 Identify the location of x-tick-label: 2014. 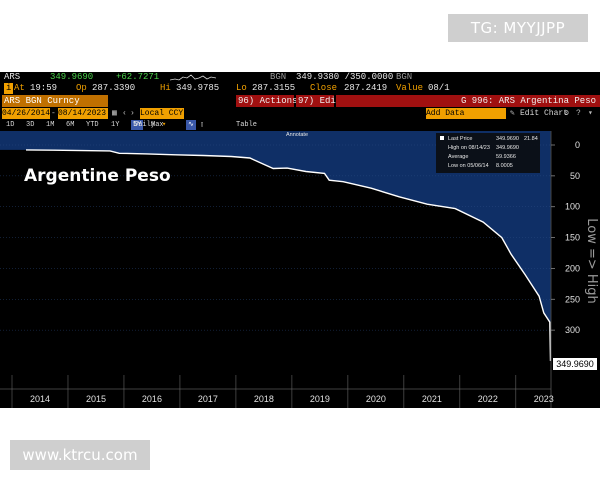
(40, 399).